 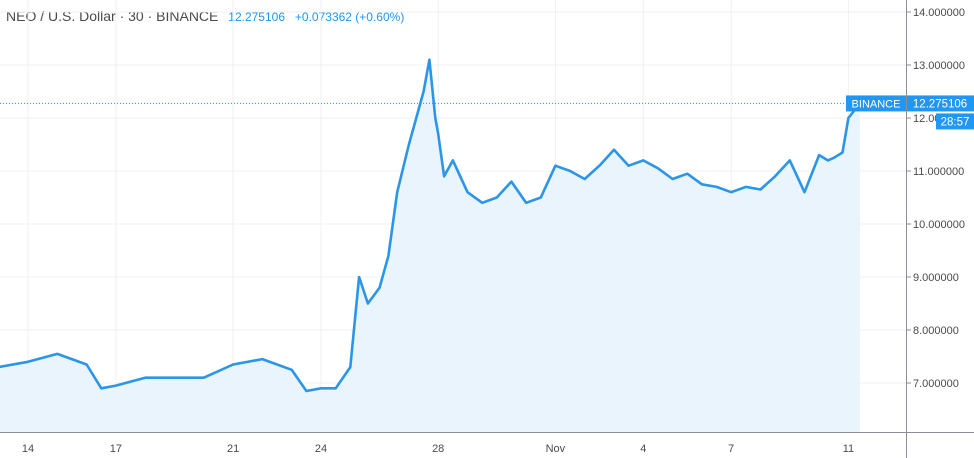 I want to click on y-tick-label: 14.000000, so click(x=939, y=13).